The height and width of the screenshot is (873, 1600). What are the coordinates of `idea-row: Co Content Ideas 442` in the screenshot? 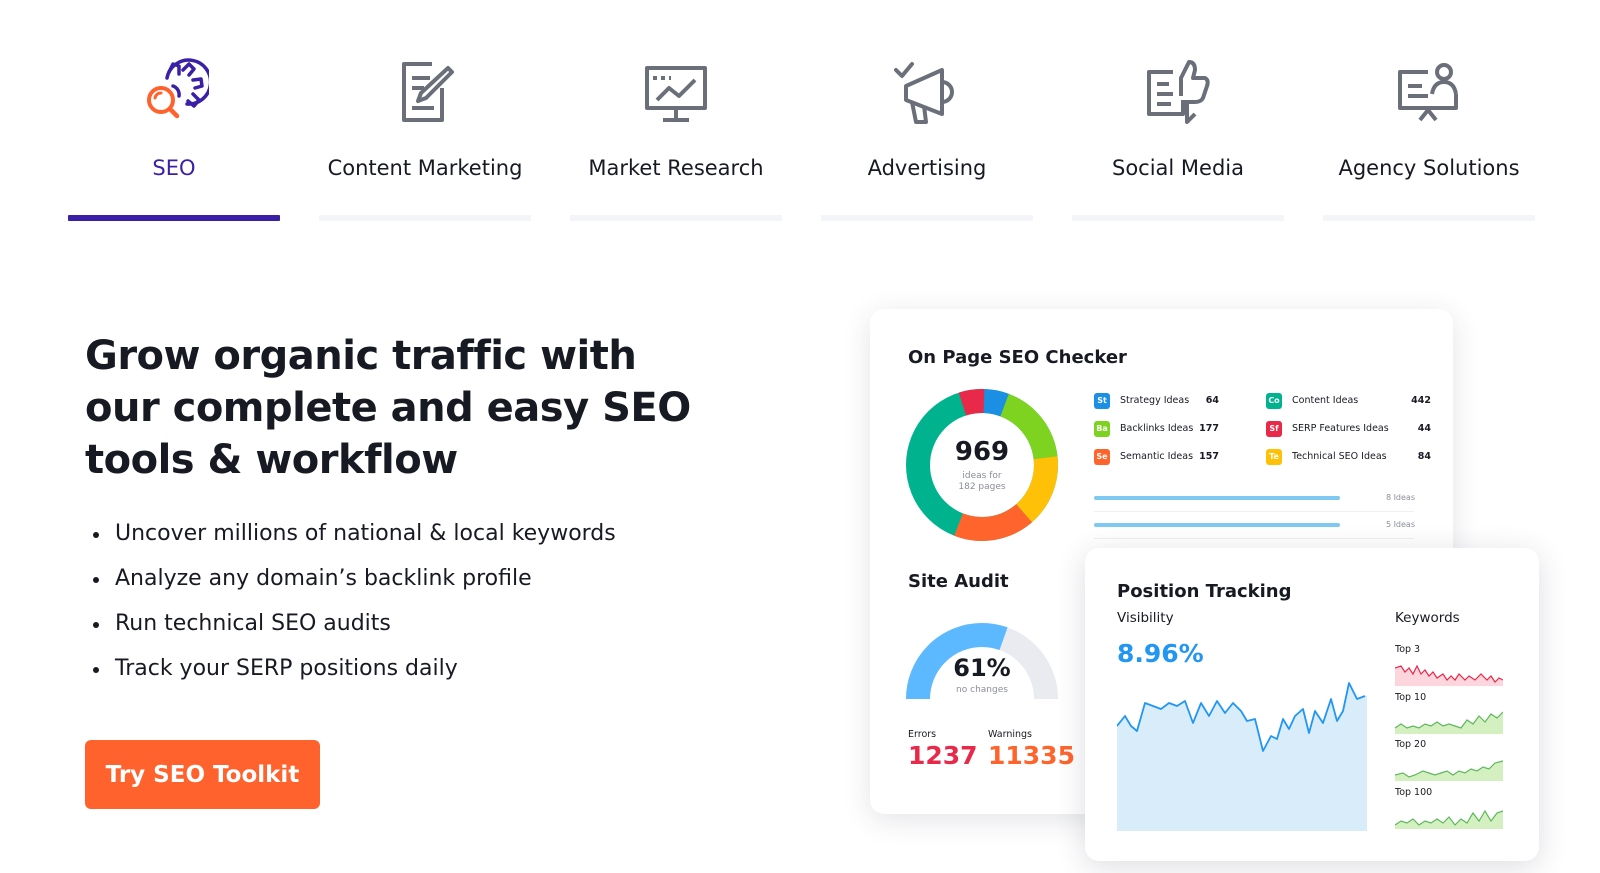 It's located at (1348, 402).